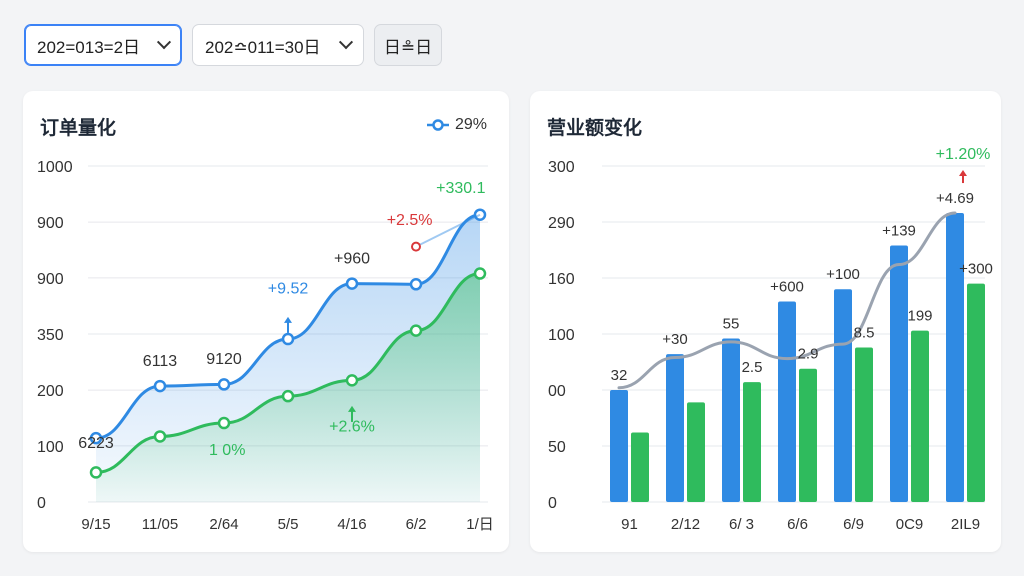 The height and width of the screenshot is (576, 1024). I want to click on x-tick-label: 9/15, so click(95, 524).